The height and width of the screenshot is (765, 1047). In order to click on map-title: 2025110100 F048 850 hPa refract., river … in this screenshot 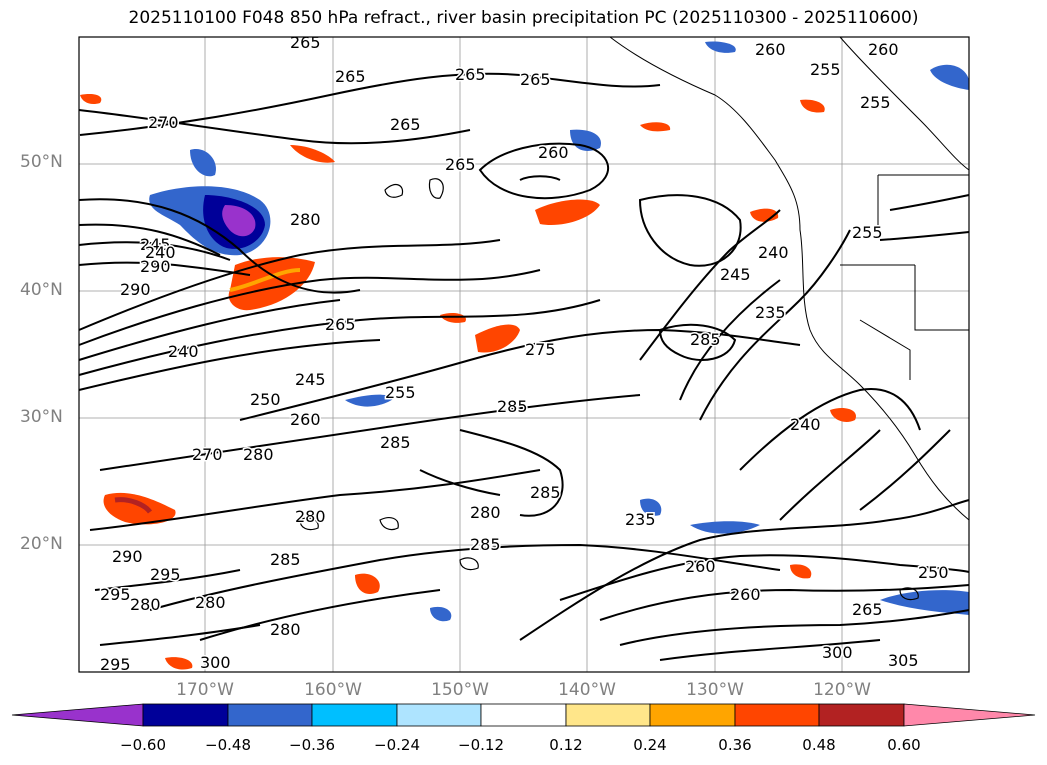, I will do `click(523, 18)`.